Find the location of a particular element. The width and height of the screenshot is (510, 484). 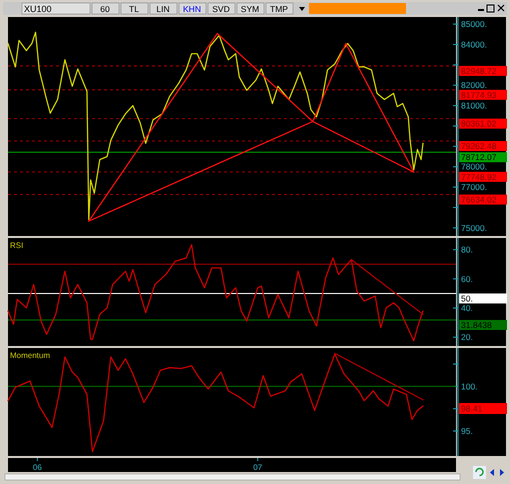

y-tick-label: 75000. is located at coordinates (474, 227).